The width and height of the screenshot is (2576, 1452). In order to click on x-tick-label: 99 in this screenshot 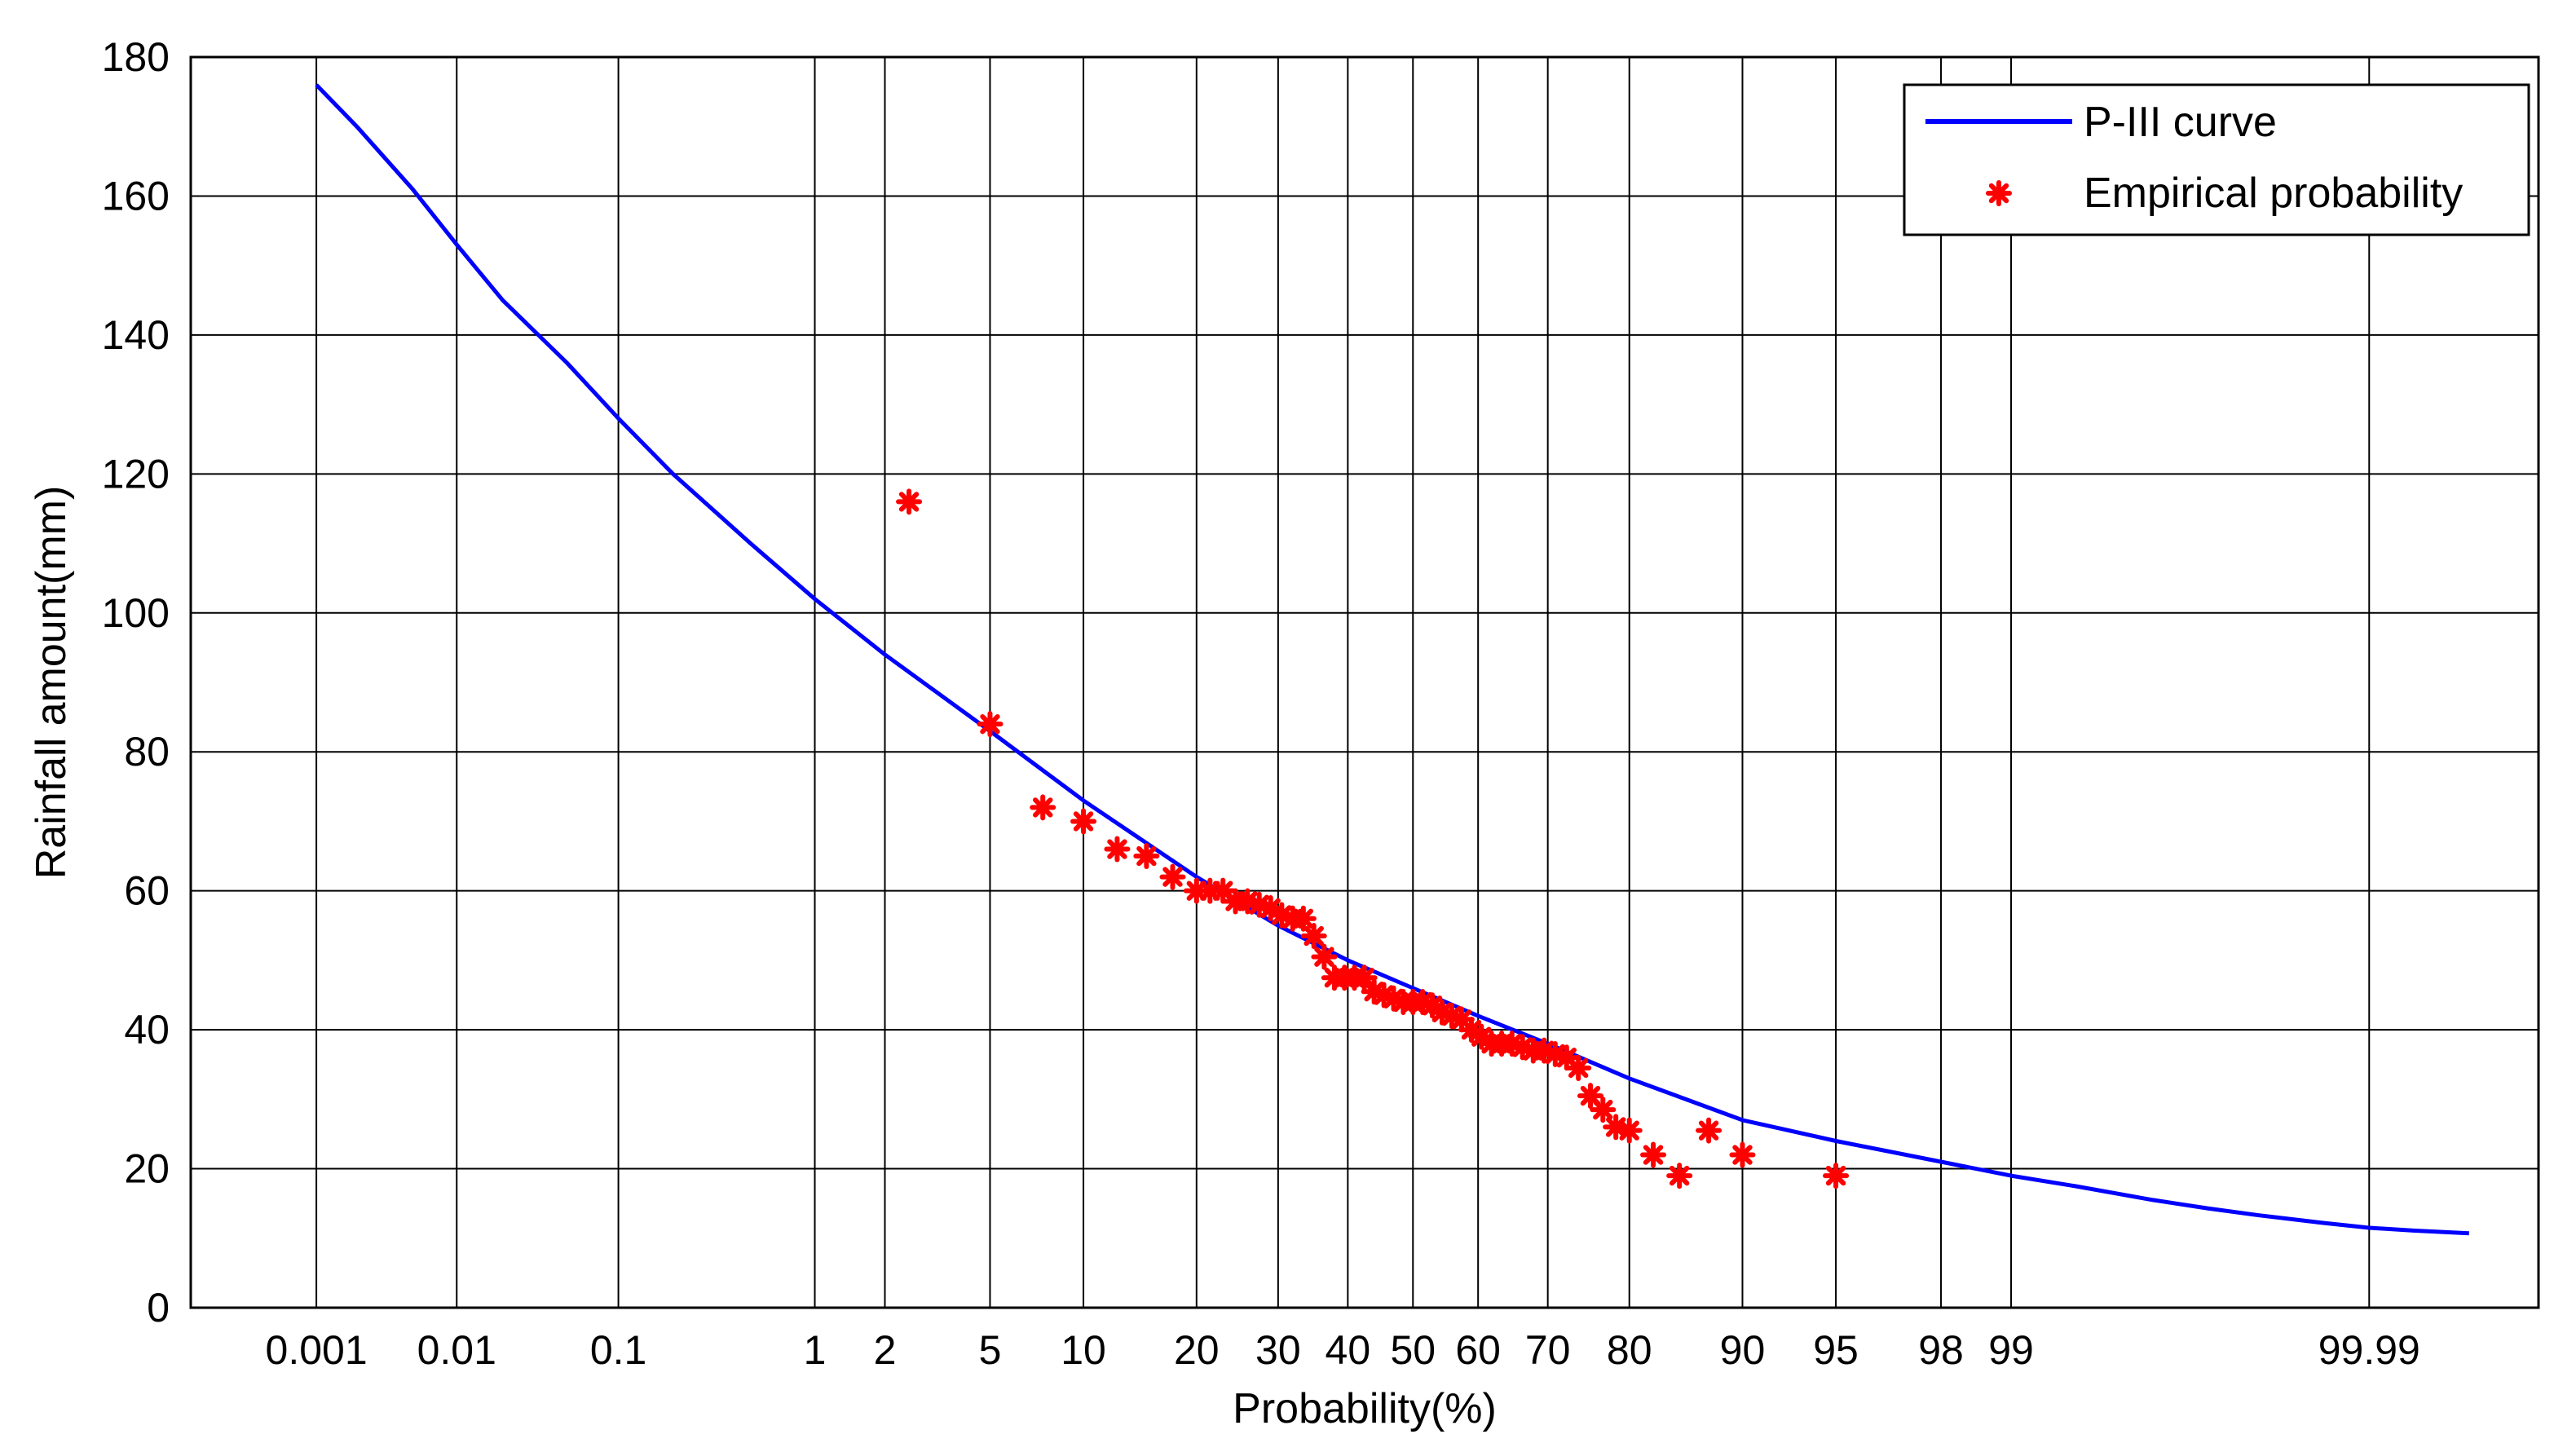, I will do `click(2011, 1350)`.